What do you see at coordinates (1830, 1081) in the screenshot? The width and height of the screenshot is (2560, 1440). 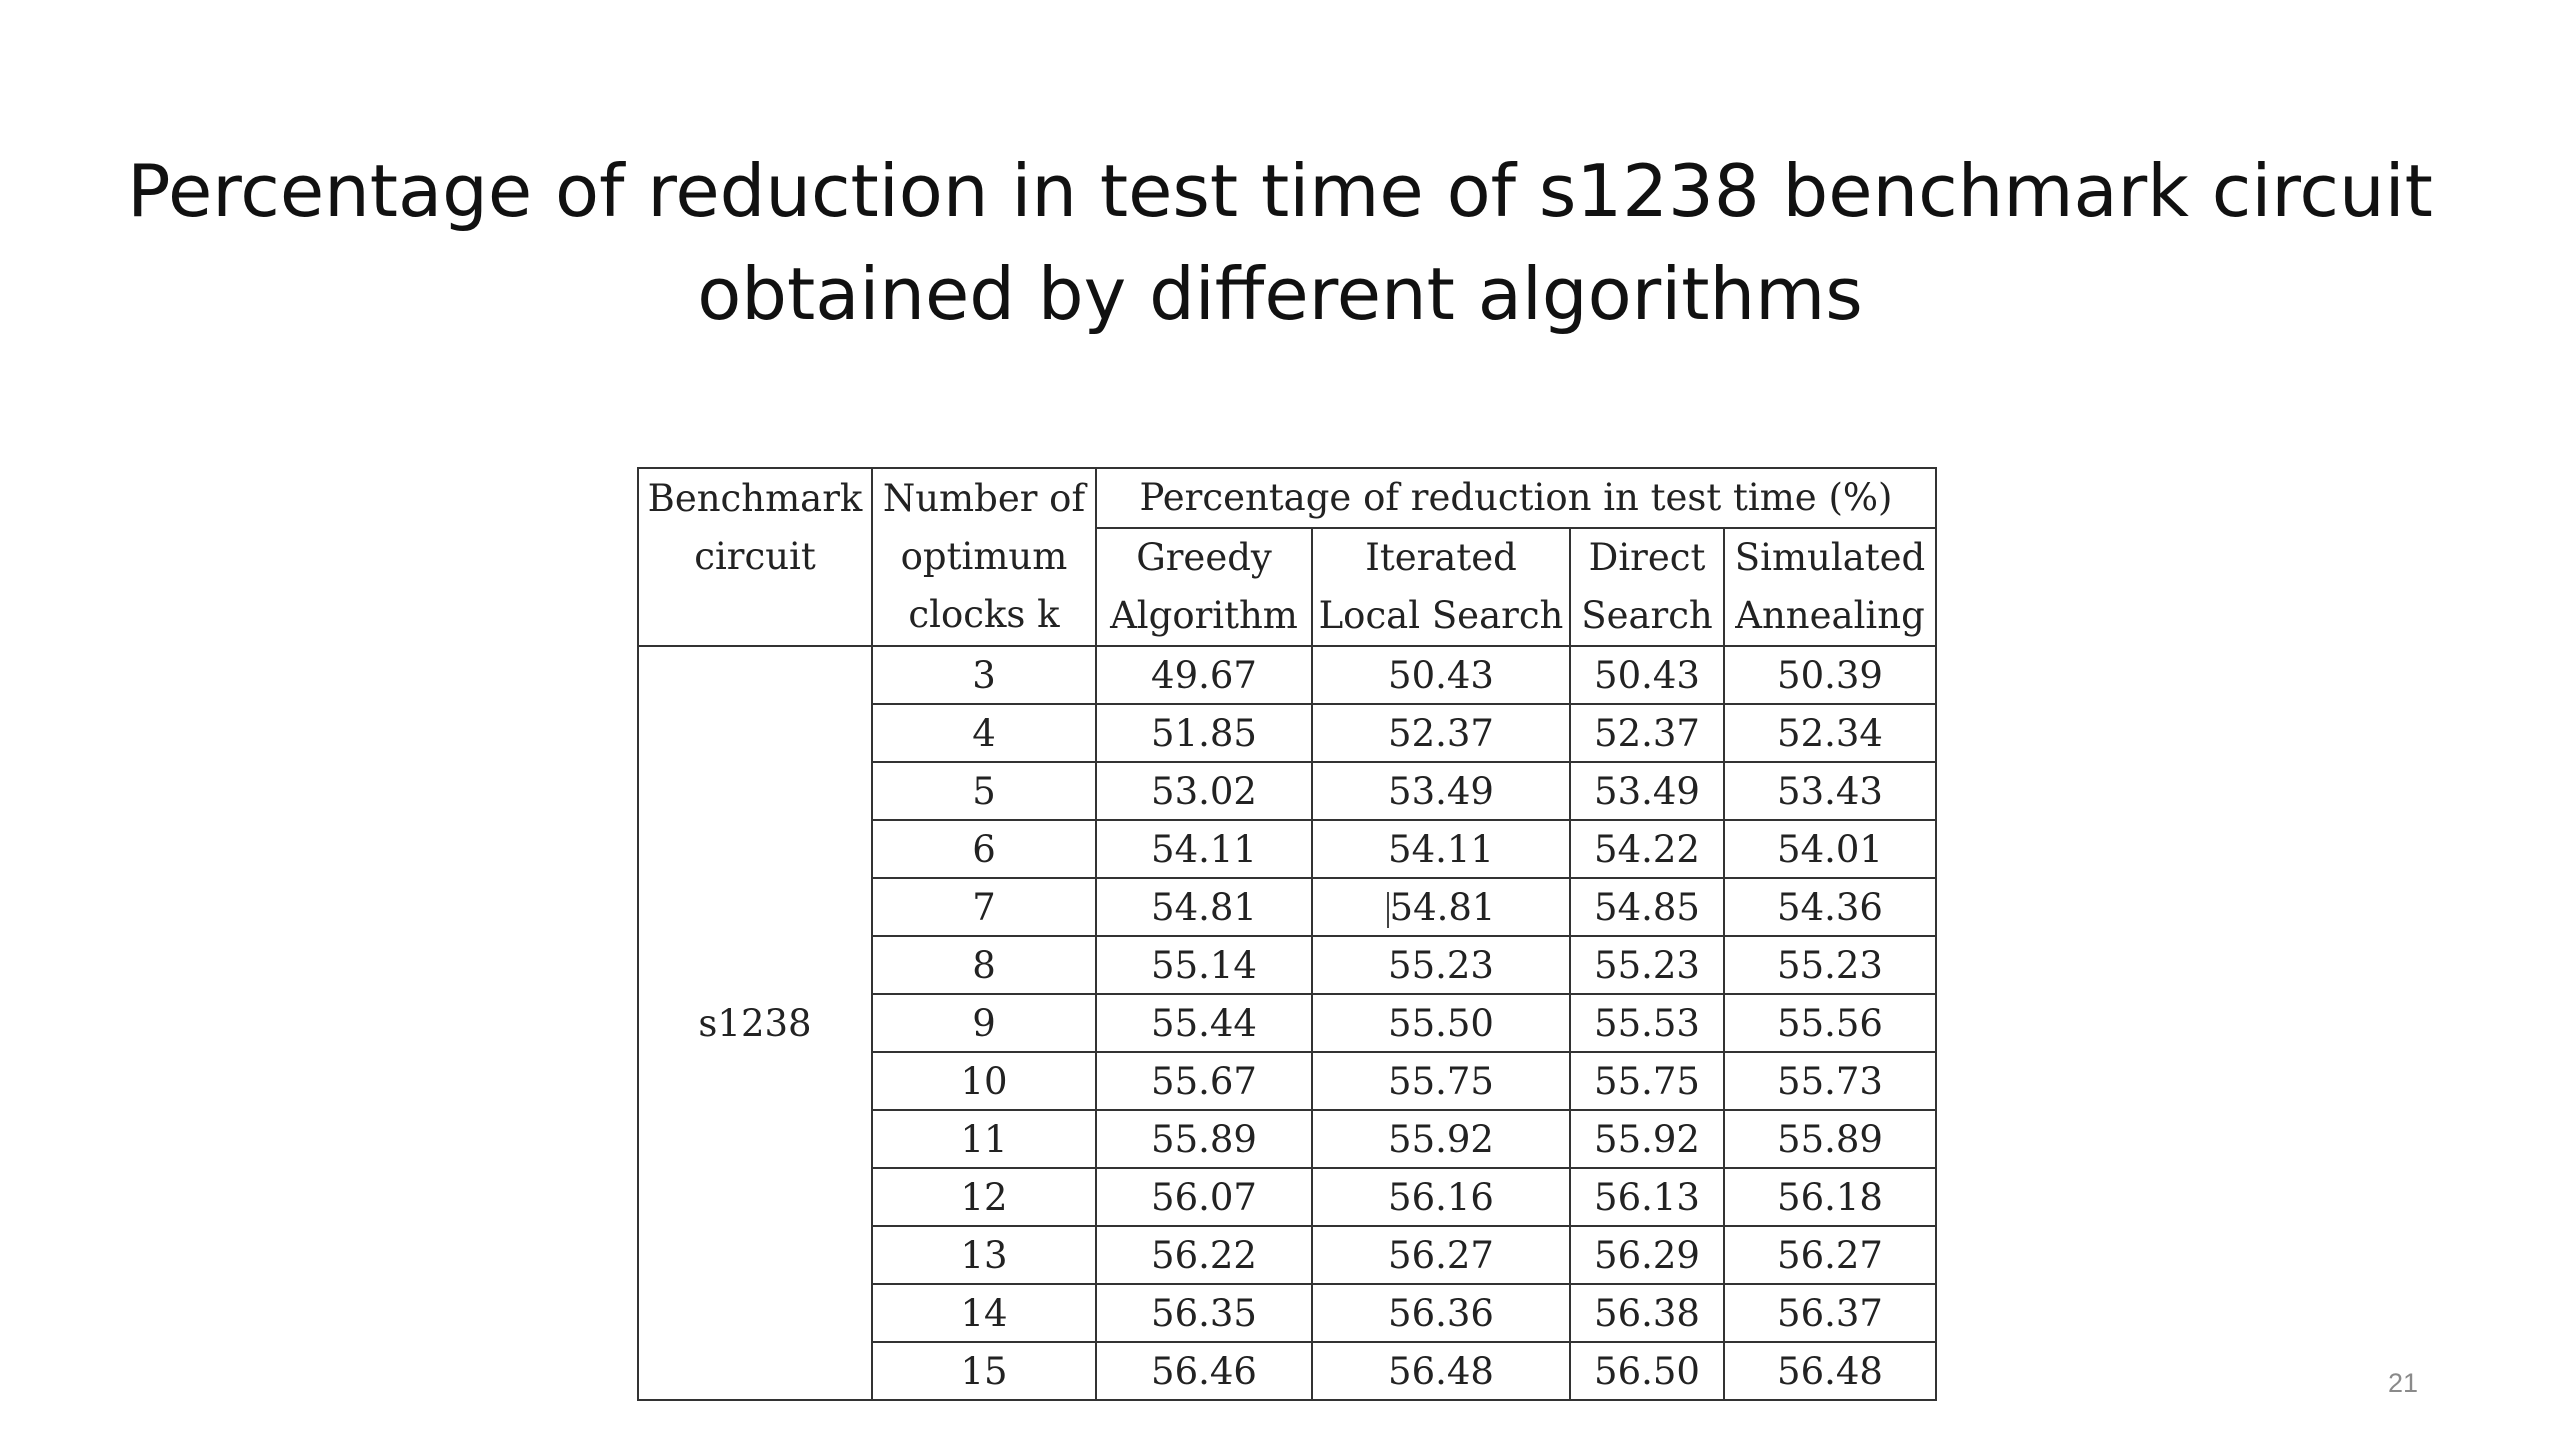 I see `cell-annealing: 55.73` at bounding box center [1830, 1081].